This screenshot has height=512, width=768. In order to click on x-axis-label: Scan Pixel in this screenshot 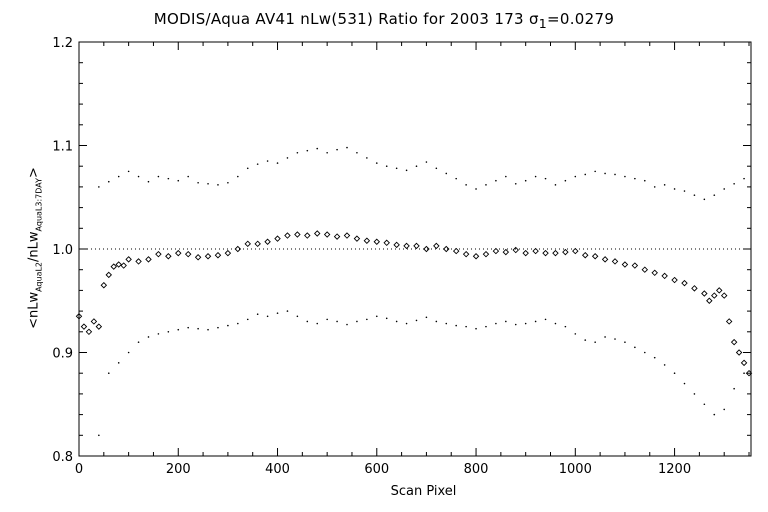, I will do `click(423, 491)`.